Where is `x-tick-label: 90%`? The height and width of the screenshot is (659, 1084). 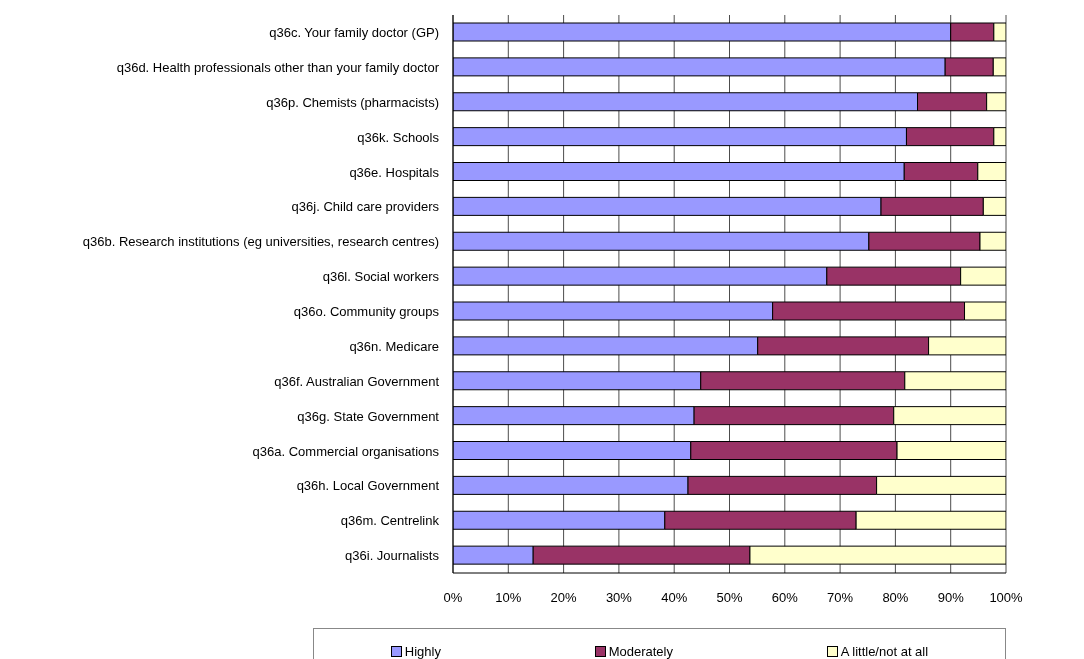
x-tick-label: 90% is located at coordinates (951, 598).